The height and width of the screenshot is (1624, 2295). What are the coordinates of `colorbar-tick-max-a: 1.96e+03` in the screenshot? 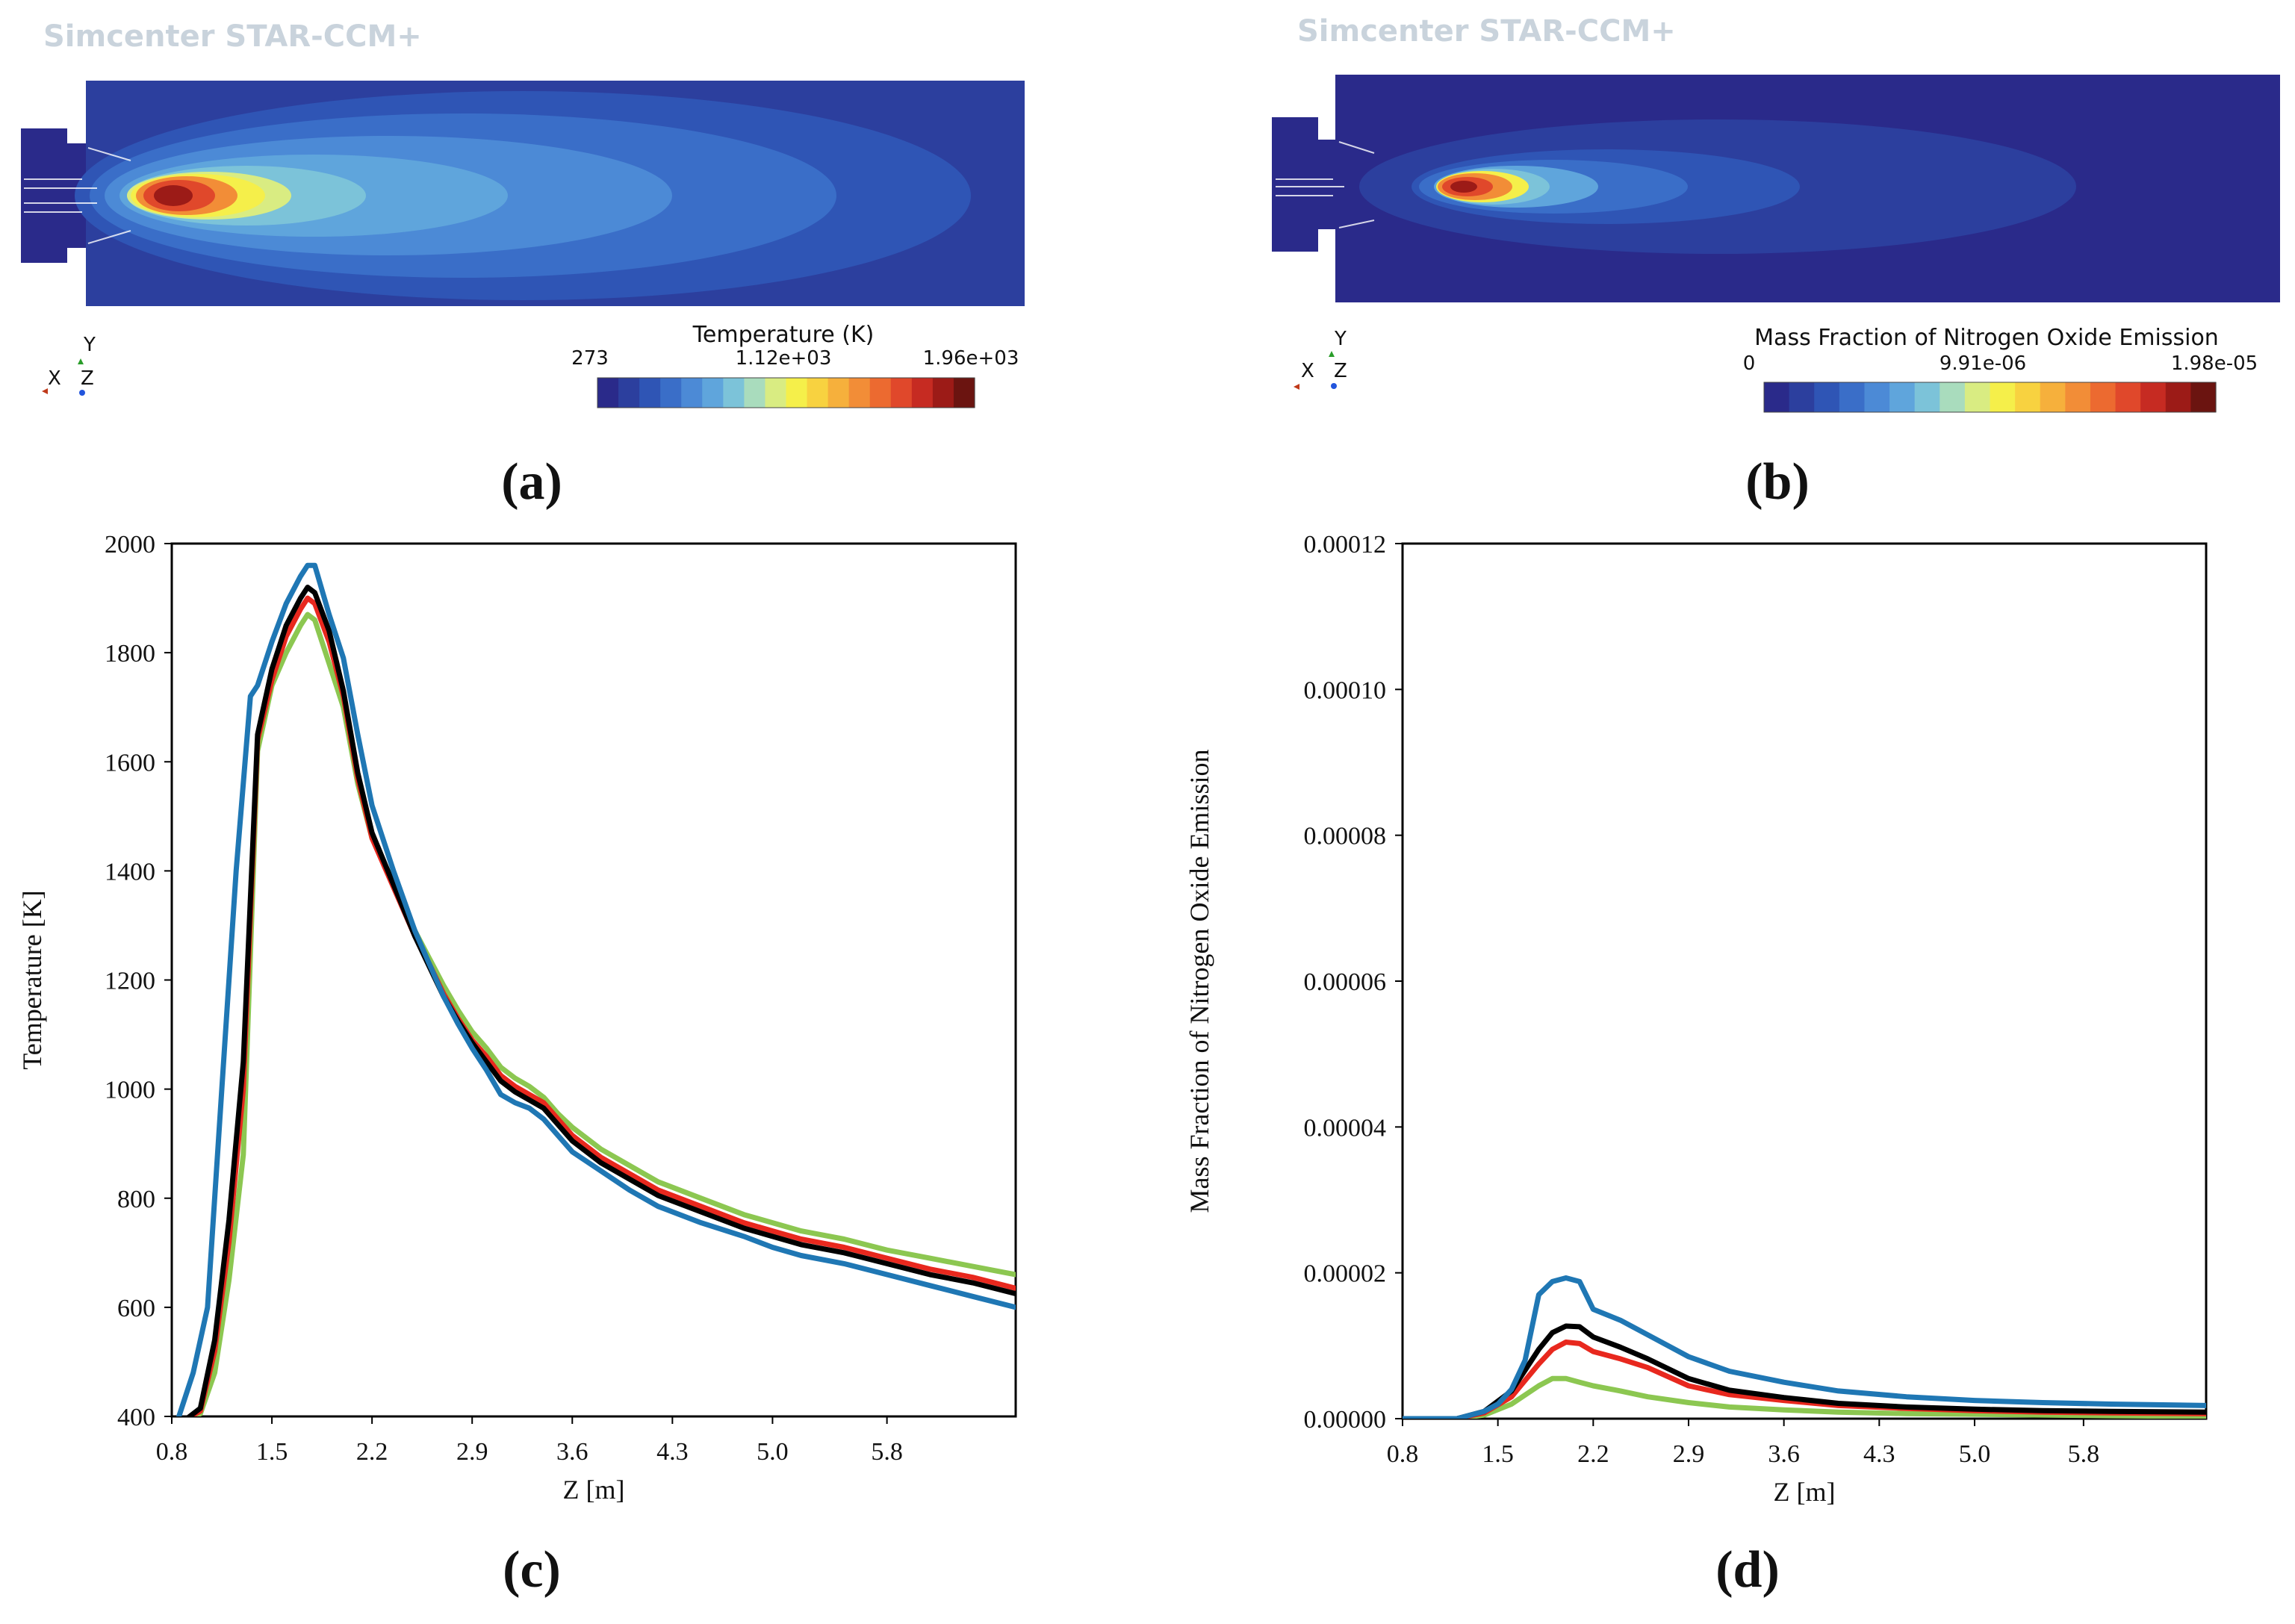 It's located at (971, 358).